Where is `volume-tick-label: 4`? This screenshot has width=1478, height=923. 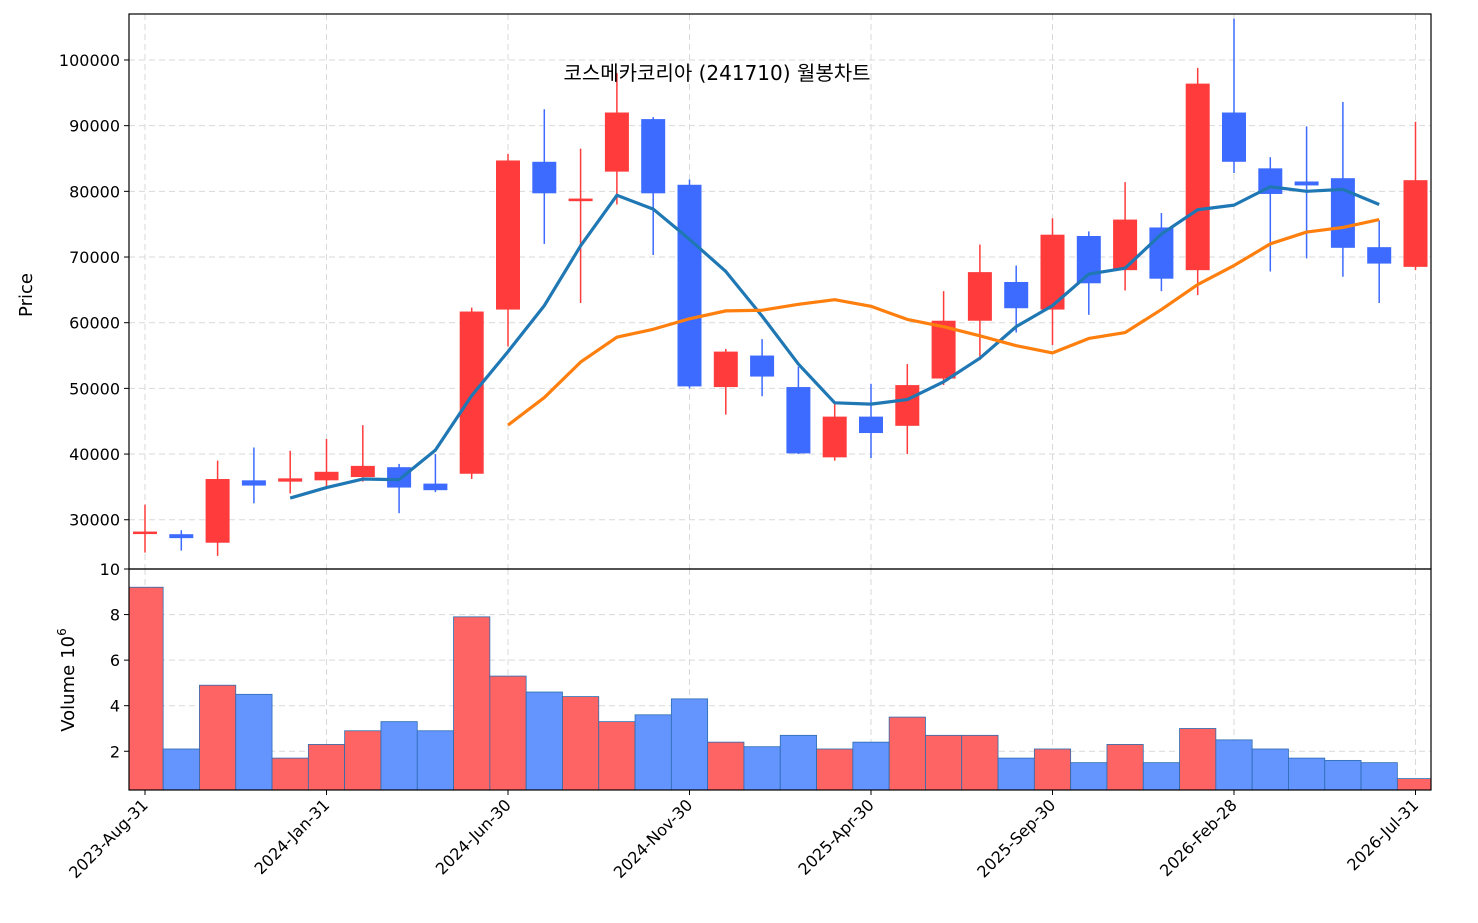 volume-tick-label: 4 is located at coordinates (115, 706).